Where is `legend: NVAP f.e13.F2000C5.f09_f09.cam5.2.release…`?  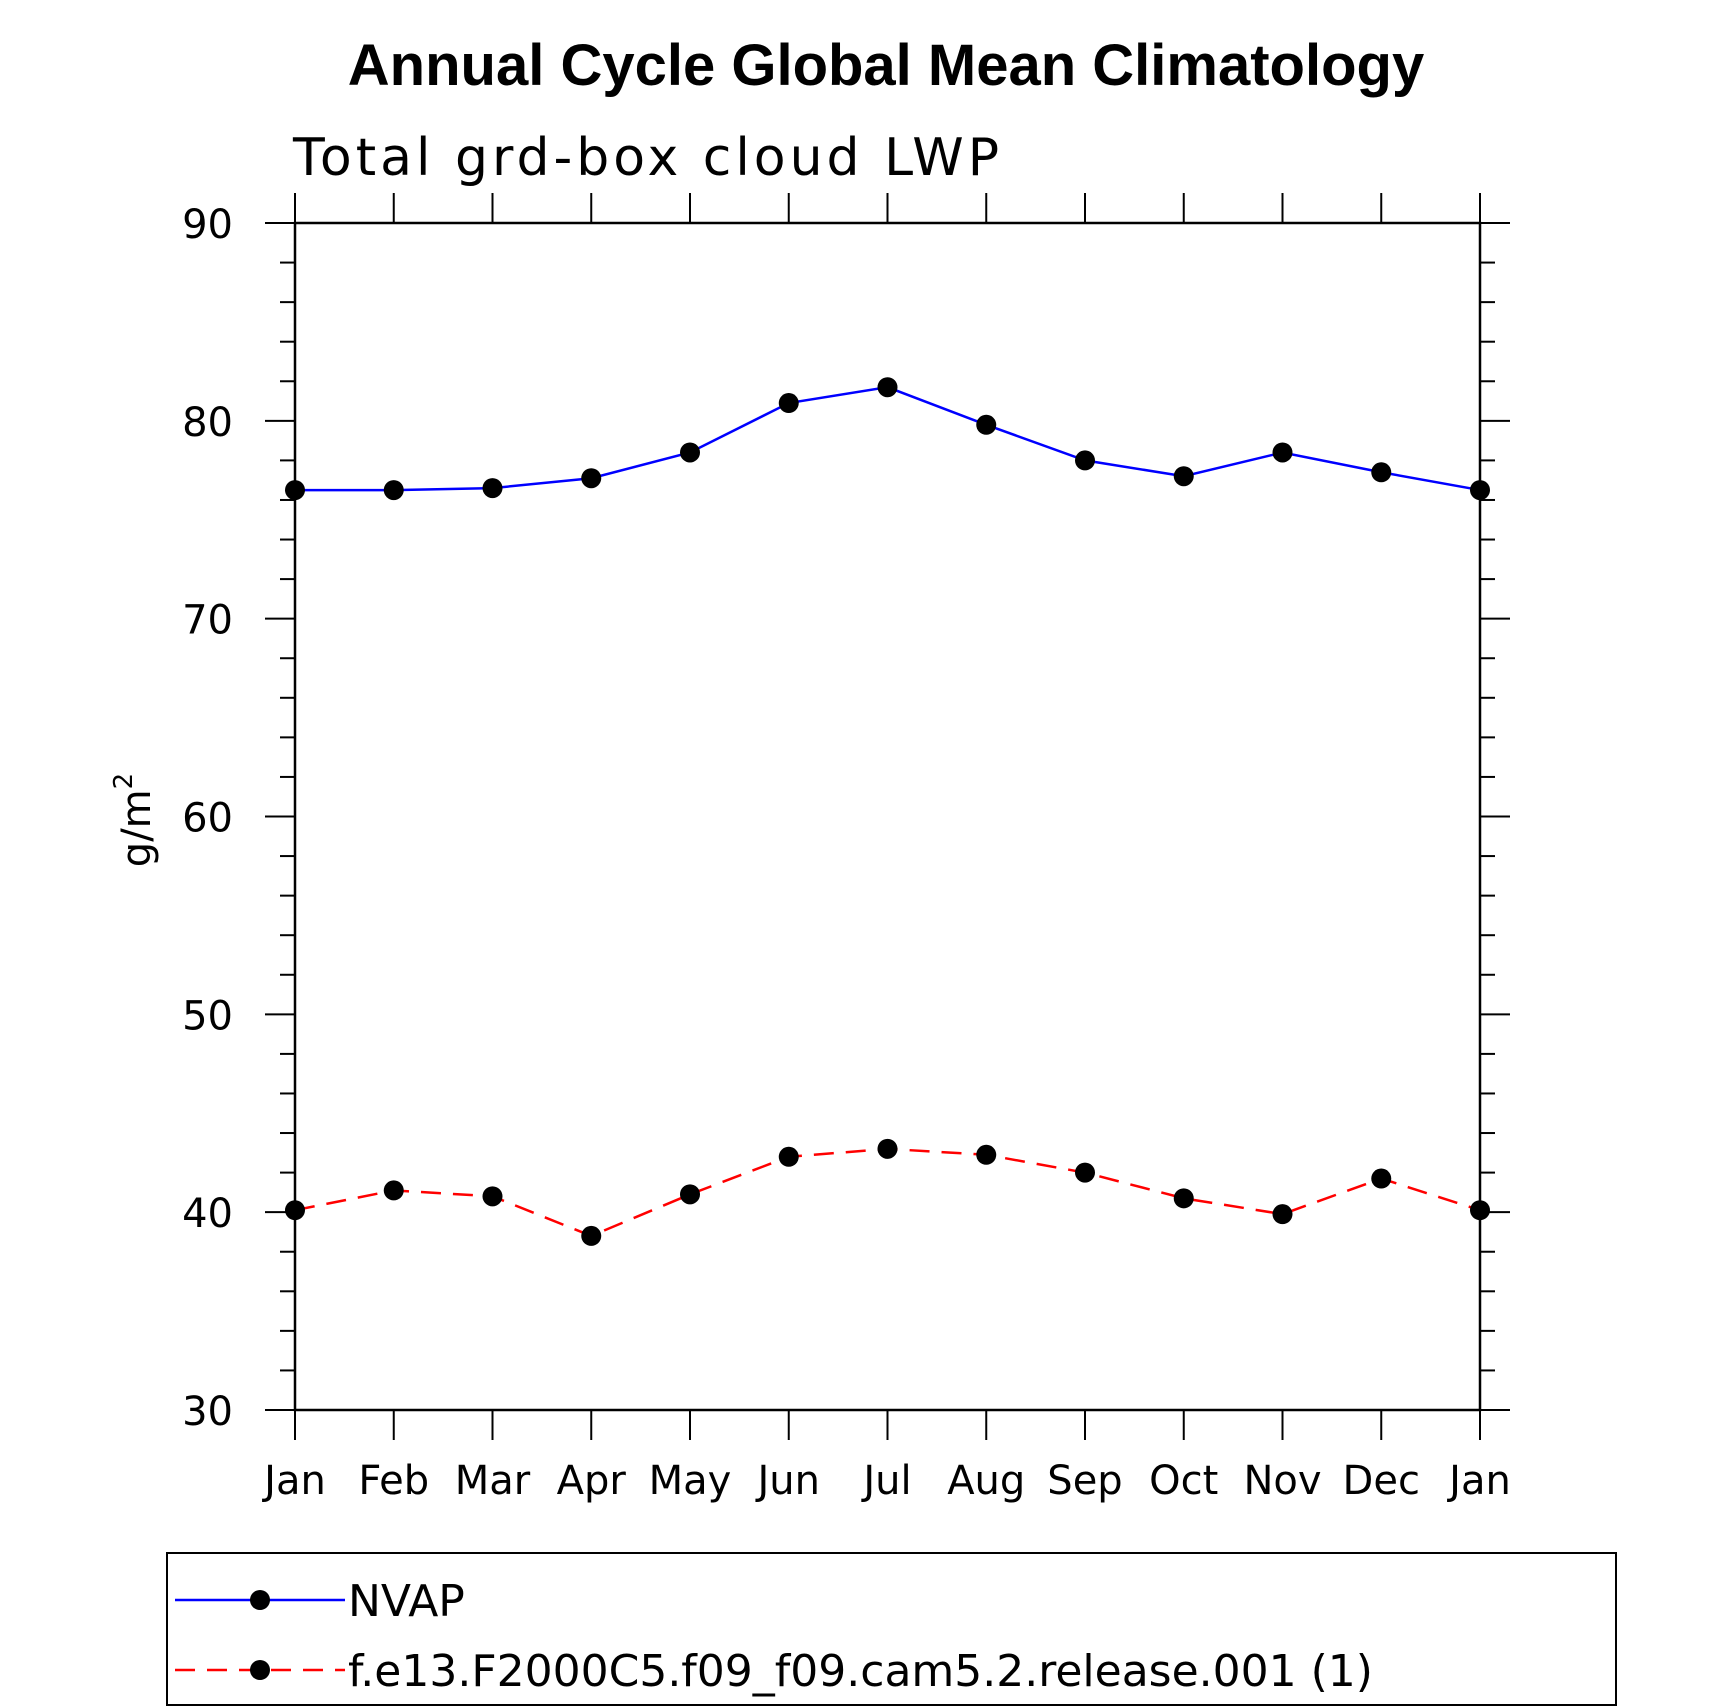 legend: NVAP f.e13.F2000C5.f09_f09.cam5.2.release… is located at coordinates (891, 1629).